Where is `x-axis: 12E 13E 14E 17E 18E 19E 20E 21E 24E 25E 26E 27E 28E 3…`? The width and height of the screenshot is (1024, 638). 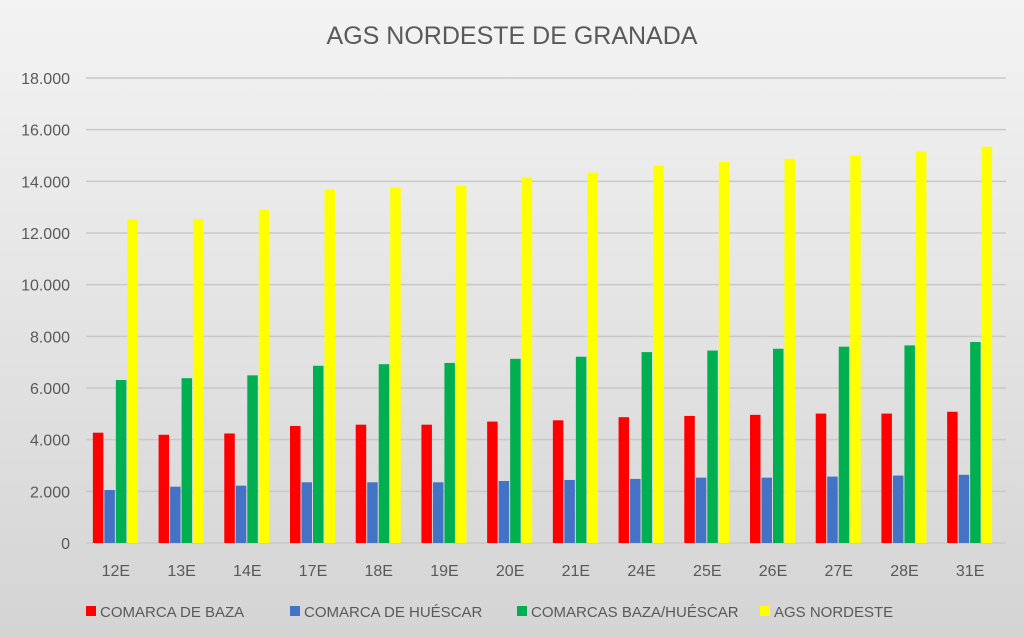
x-axis: 12E 13E 14E 17E 18E 19E 20E 21E 24E 25E 26E 27E 28E 3… is located at coordinates (543, 571).